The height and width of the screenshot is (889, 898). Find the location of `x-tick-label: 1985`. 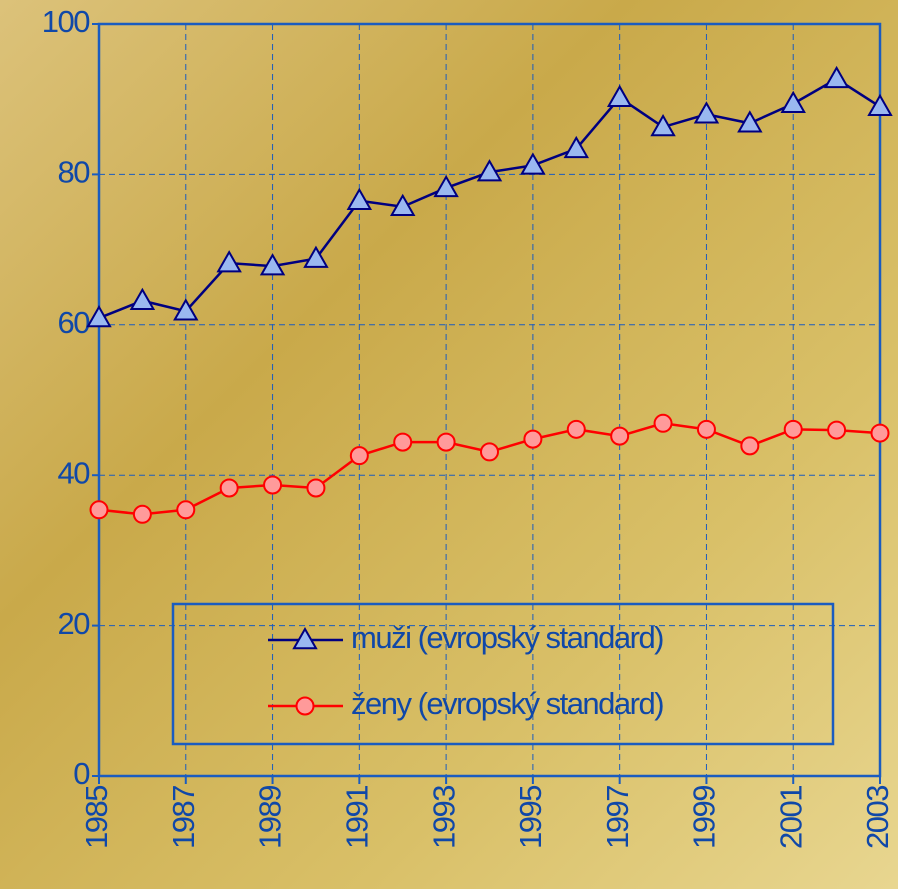

x-tick-label: 1985 is located at coordinates (96, 817).